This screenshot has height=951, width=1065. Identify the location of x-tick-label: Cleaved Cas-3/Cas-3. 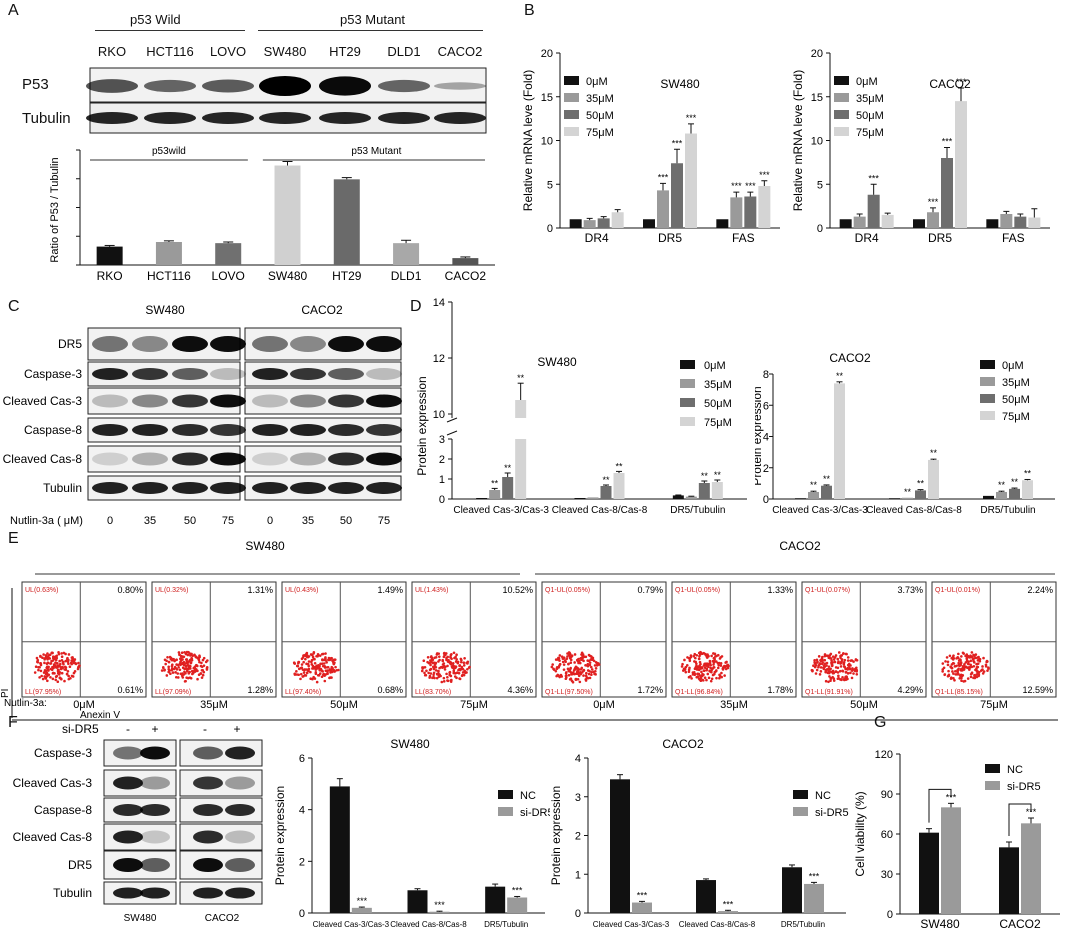
(820, 510).